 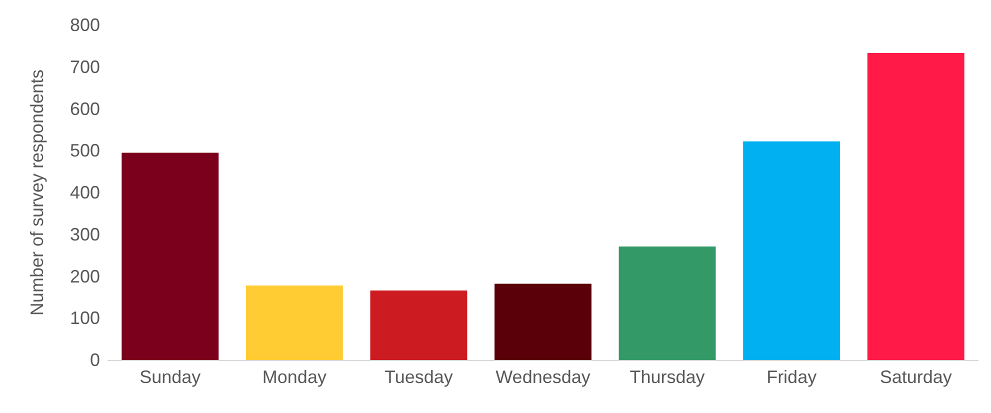 What do you see at coordinates (85, 66) in the screenshot?
I see `y-tick-label: 700` at bounding box center [85, 66].